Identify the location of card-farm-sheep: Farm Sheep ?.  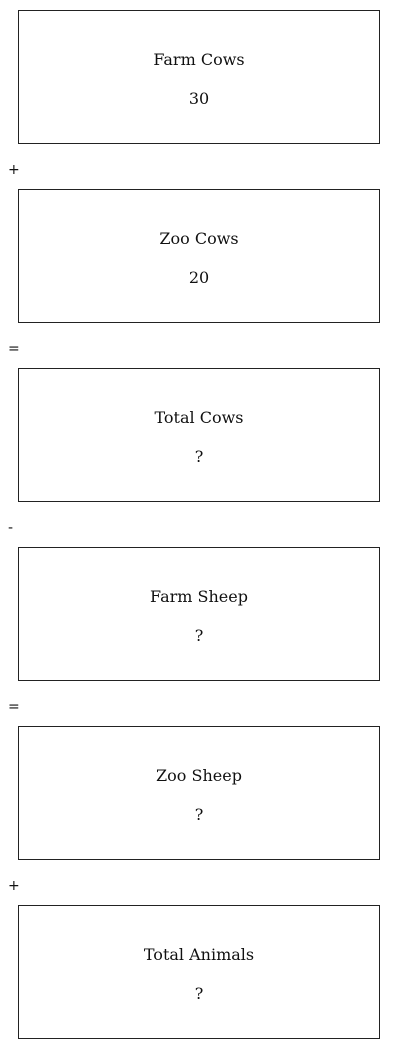
(199, 614).